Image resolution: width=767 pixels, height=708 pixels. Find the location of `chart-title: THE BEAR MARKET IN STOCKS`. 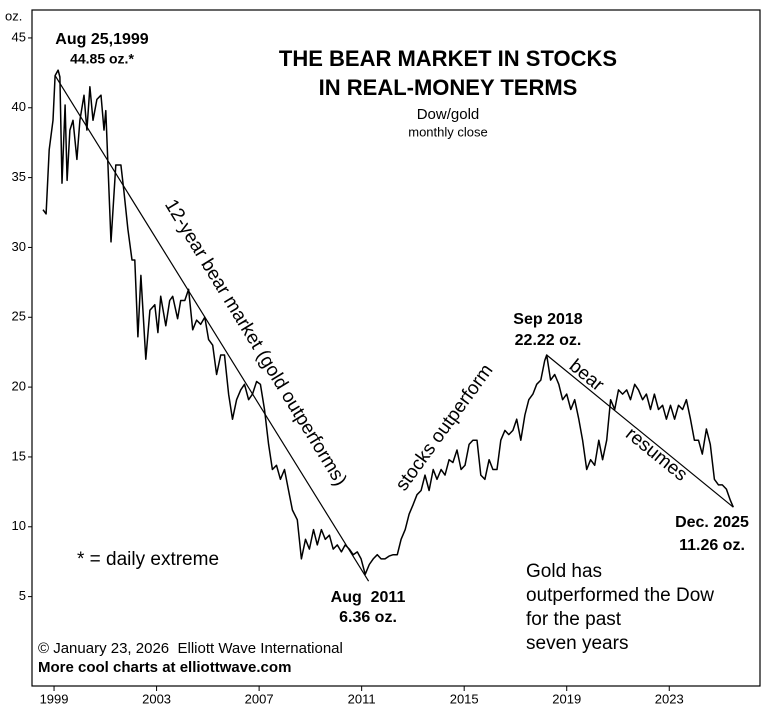

chart-title: THE BEAR MARKET IN STOCKS is located at coordinates (448, 58).